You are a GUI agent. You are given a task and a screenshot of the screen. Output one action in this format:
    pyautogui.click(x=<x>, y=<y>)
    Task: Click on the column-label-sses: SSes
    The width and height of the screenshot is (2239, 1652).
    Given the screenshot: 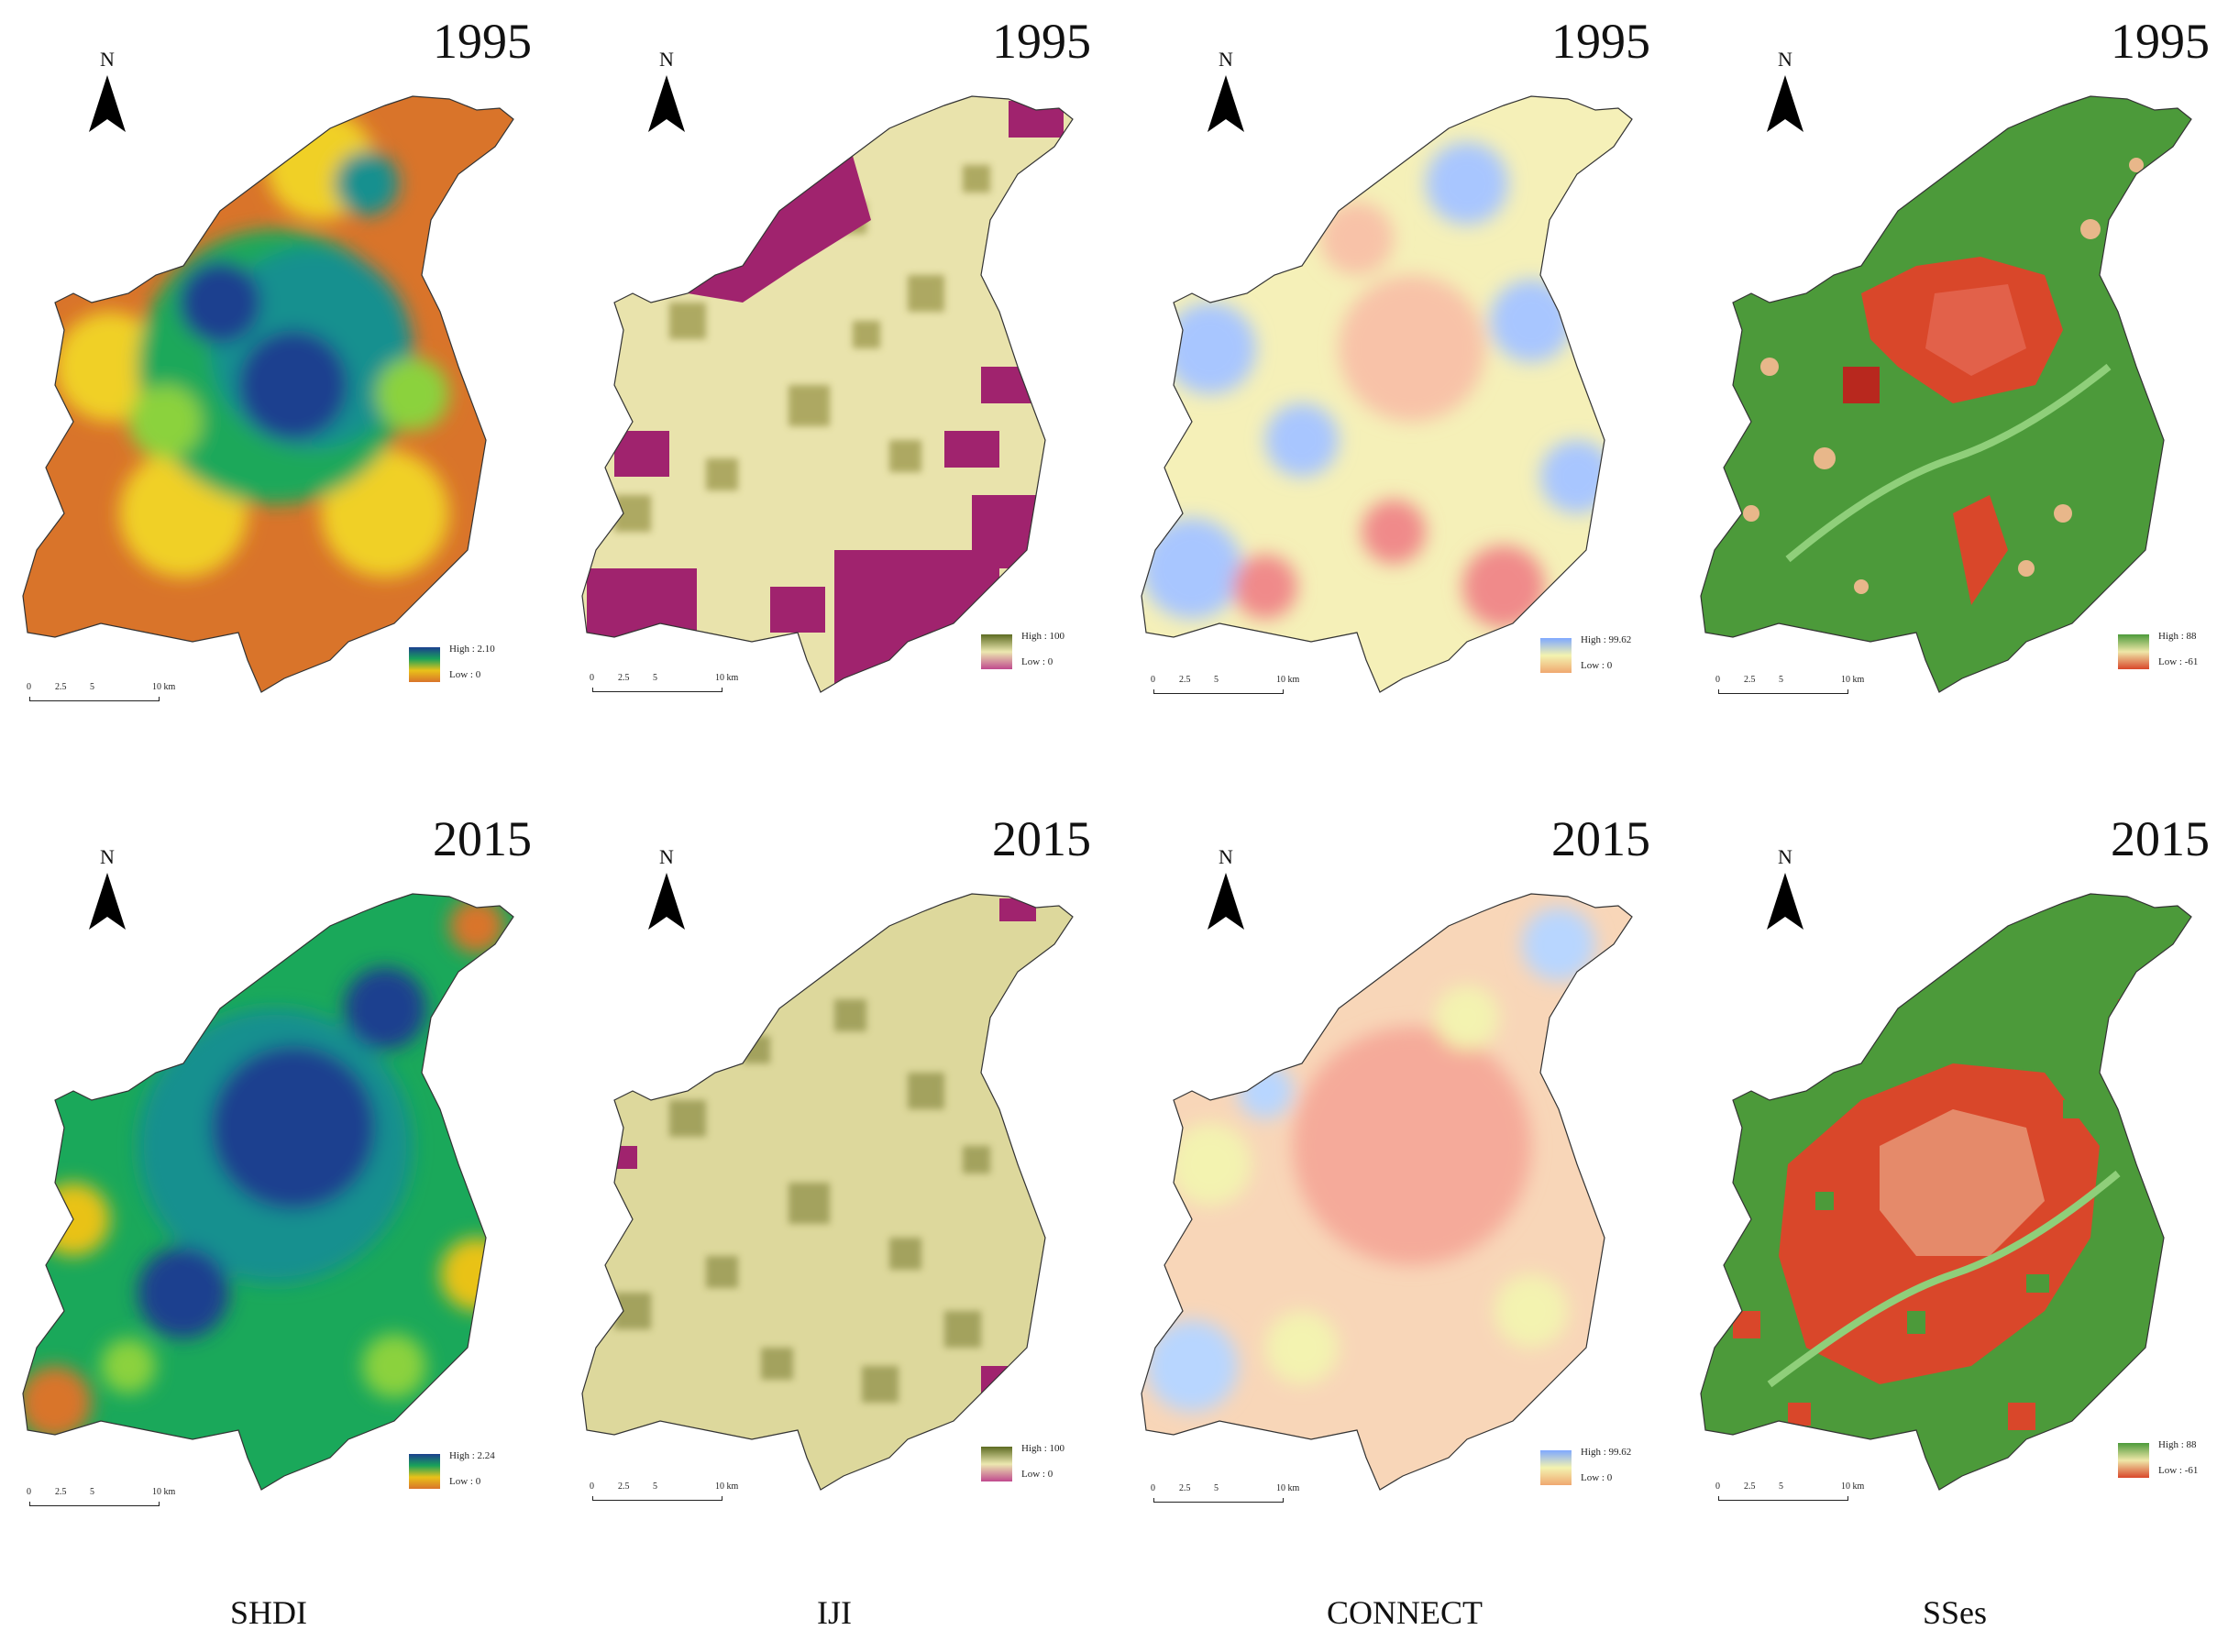 What is the action you would take?
    pyautogui.click(x=1955, y=1612)
    